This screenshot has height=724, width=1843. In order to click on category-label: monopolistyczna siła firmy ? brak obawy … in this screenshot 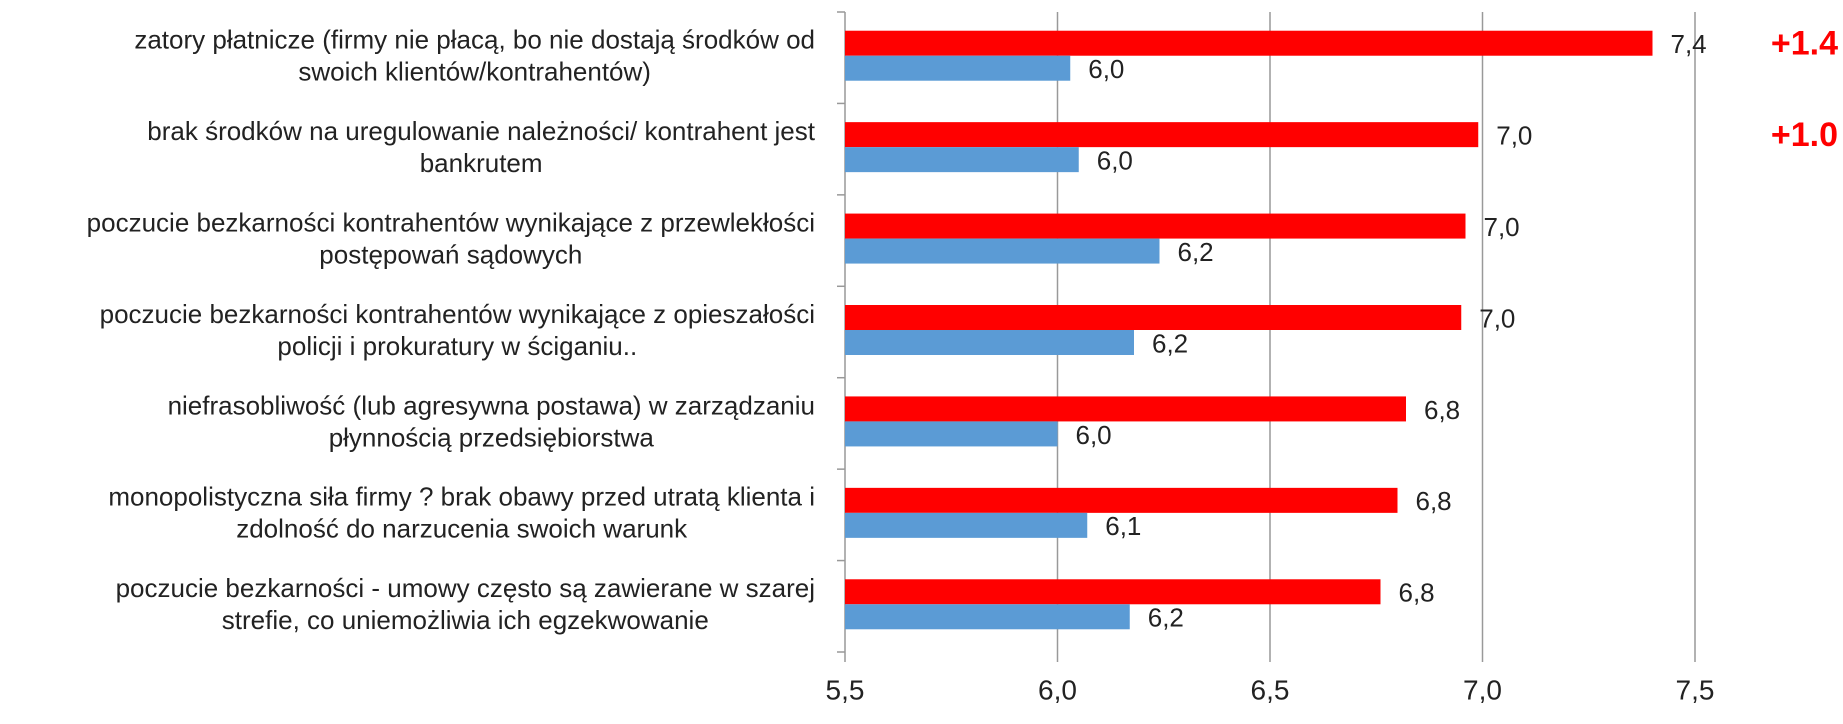, I will do `click(461, 497)`.